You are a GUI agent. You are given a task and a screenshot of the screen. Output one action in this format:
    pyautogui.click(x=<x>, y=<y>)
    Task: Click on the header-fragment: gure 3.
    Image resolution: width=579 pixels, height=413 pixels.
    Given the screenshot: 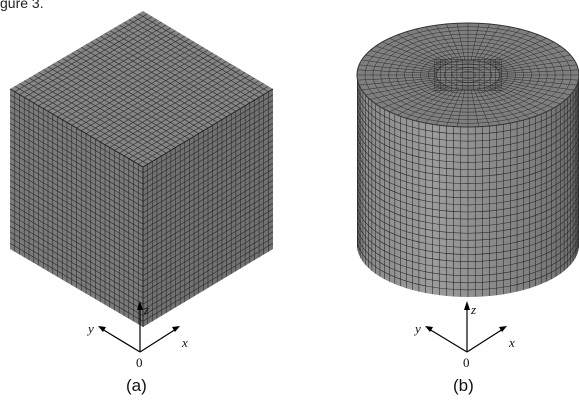 What is the action you would take?
    pyautogui.click(x=22, y=5)
    